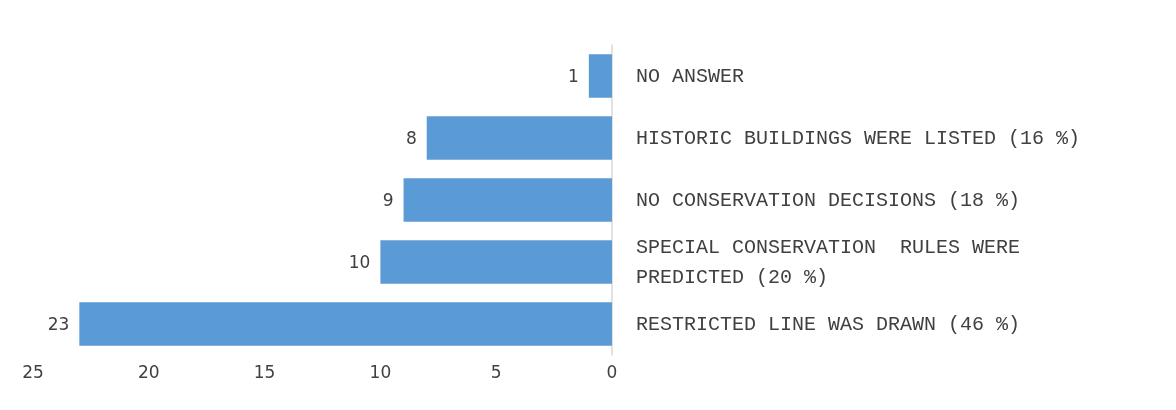 This screenshot has height=410, width=1176. I want to click on x-tick-label: 10, so click(380, 371).